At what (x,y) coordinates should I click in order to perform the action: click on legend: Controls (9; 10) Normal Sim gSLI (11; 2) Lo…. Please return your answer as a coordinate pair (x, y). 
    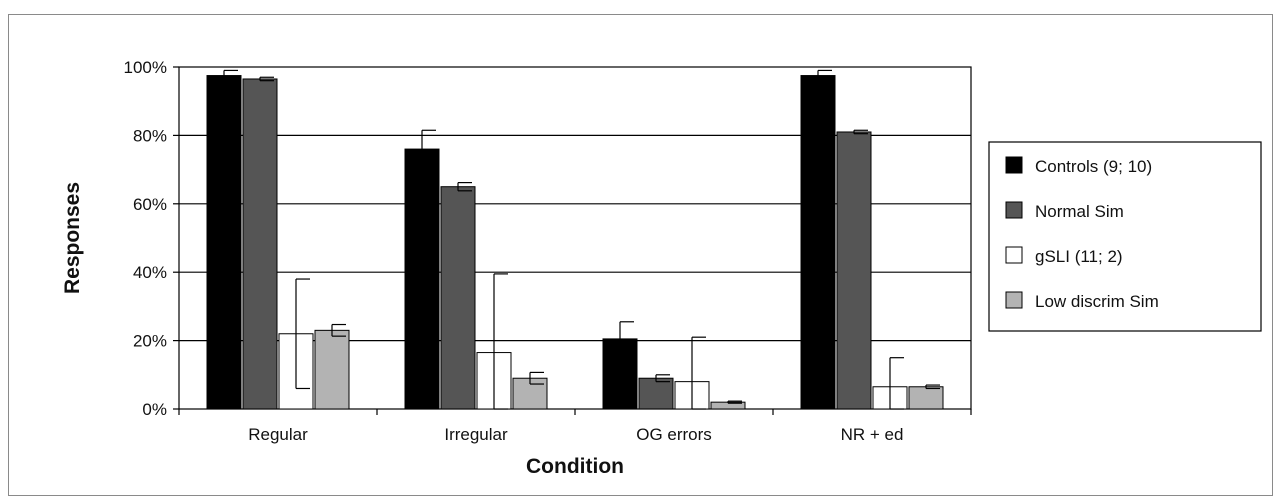
    Looking at the image, I should click on (1125, 236).